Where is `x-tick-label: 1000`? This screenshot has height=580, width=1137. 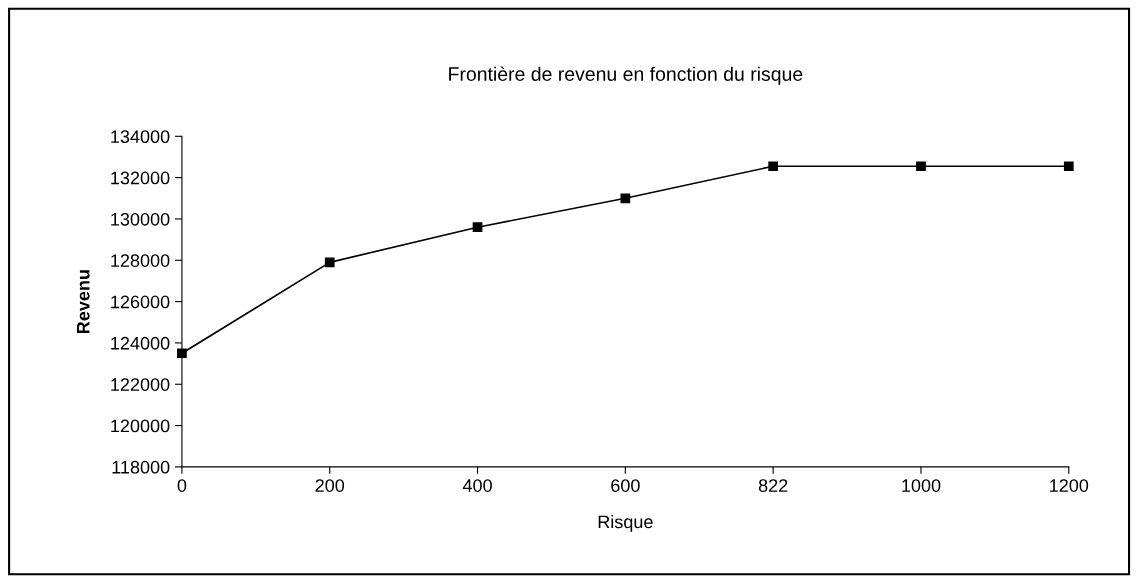 x-tick-label: 1000 is located at coordinates (921, 485).